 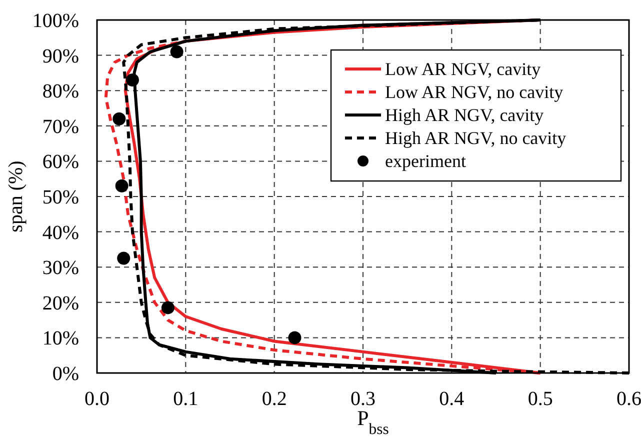 I want to click on y-tick-label: 60%, so click(x=60, y=162).